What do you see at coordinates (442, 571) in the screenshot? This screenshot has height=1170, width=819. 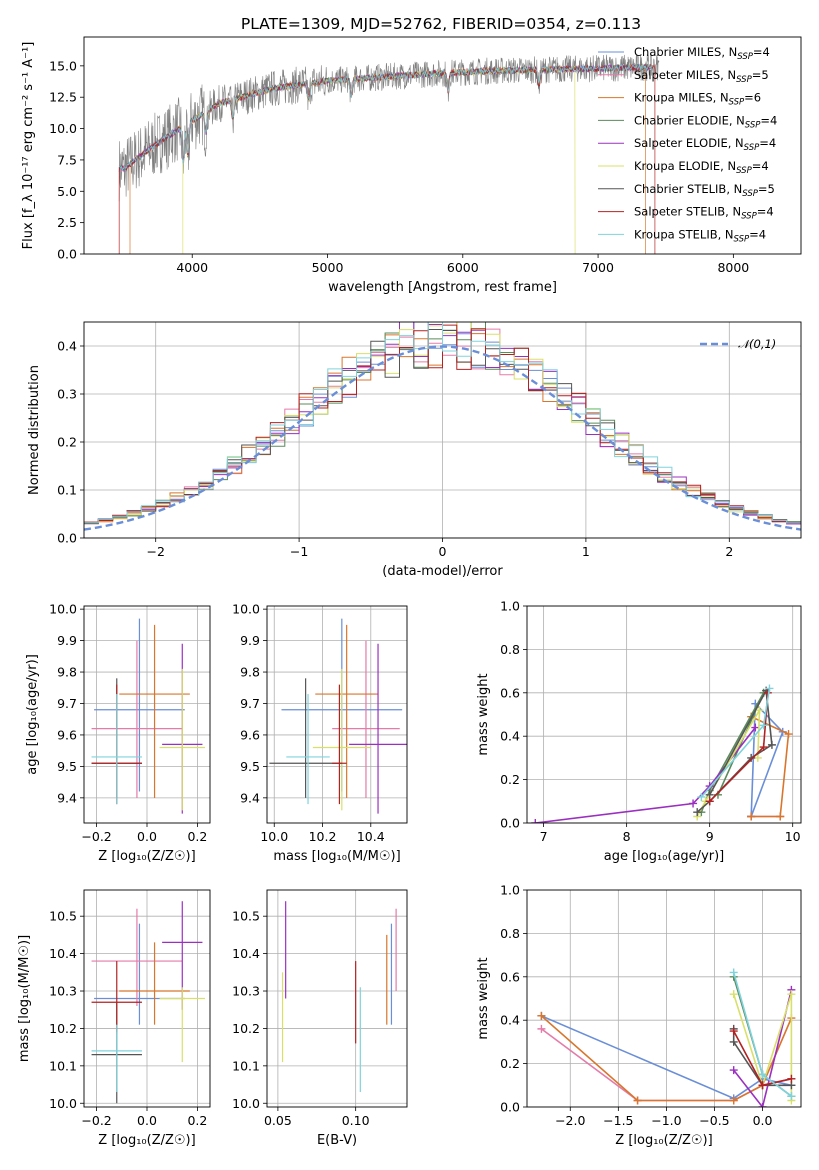 I see `x-axis-label: (data-model)/error` at bounding box center [442, 571].